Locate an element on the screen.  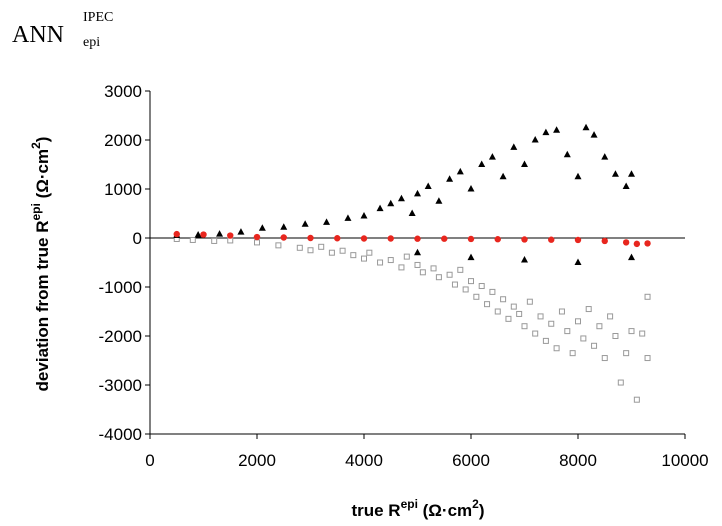
y-tick-label: 0 is located at coordinates (137, 238).